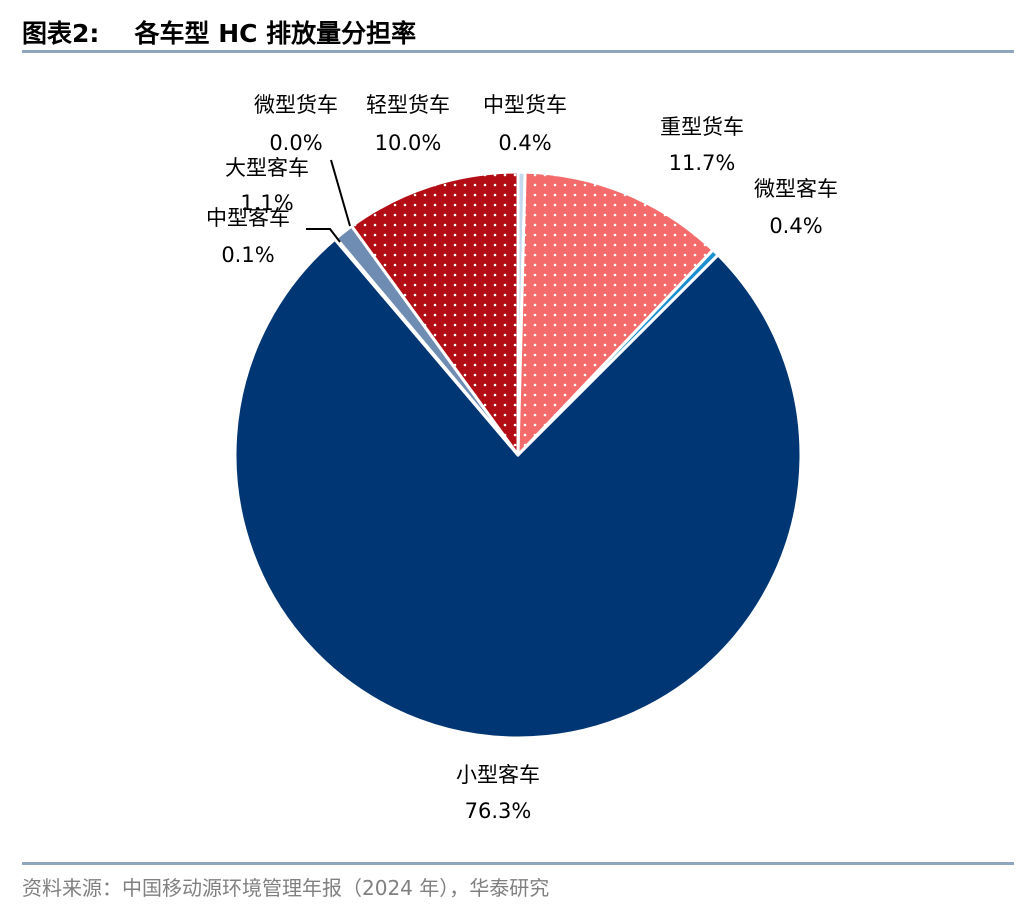 Image resolution: width=1036 pixels, height=912 pixels. What do you see at coordinates (61, 33) in the screenshot?
I see `figure-label: 图表2:` at bounding box center [61, 33].